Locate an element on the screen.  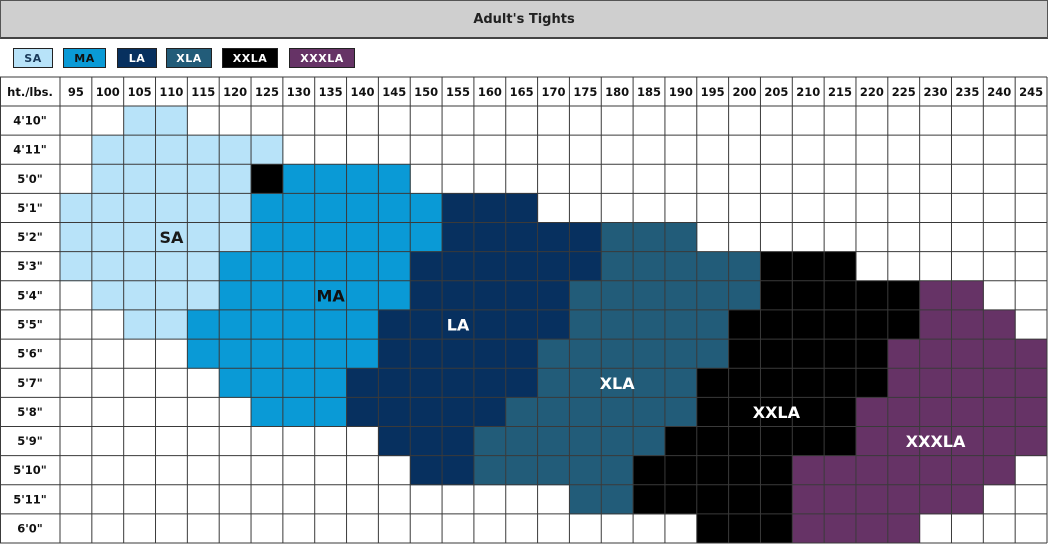
region-label-xxxla: XXXLA is located at coordinates (936, 441).